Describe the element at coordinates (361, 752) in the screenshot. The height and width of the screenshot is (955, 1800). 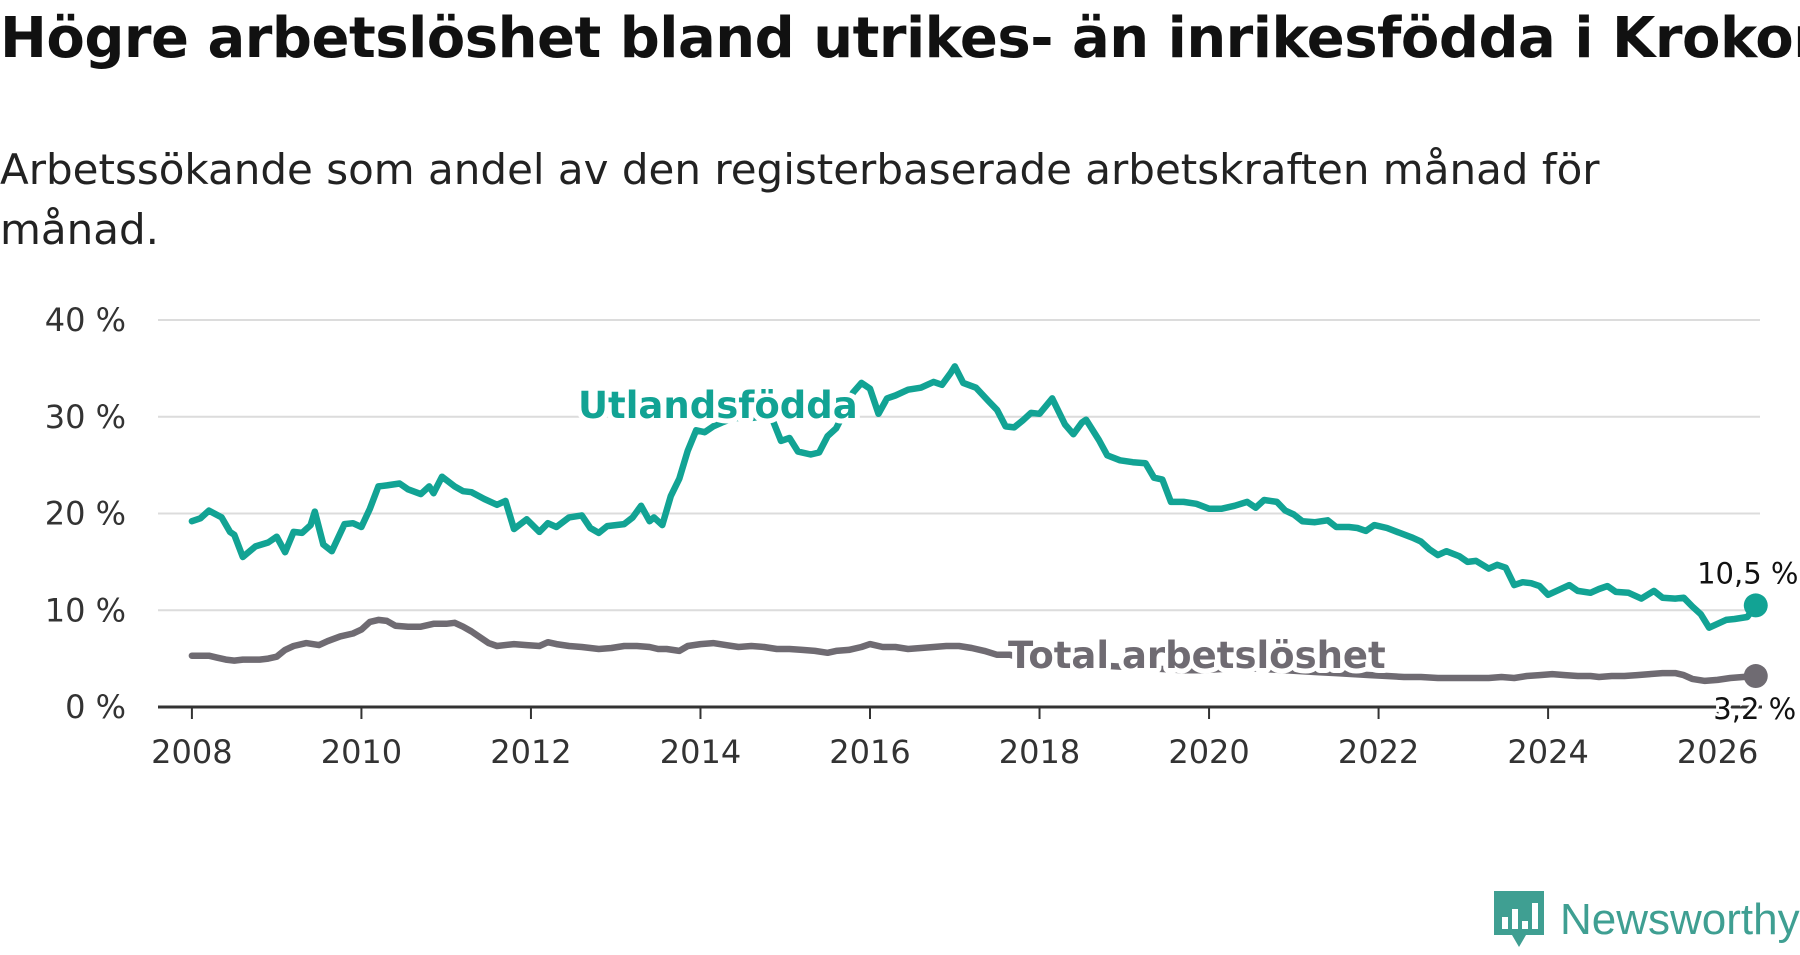
I see `x-tick-label: 2010` at that location.